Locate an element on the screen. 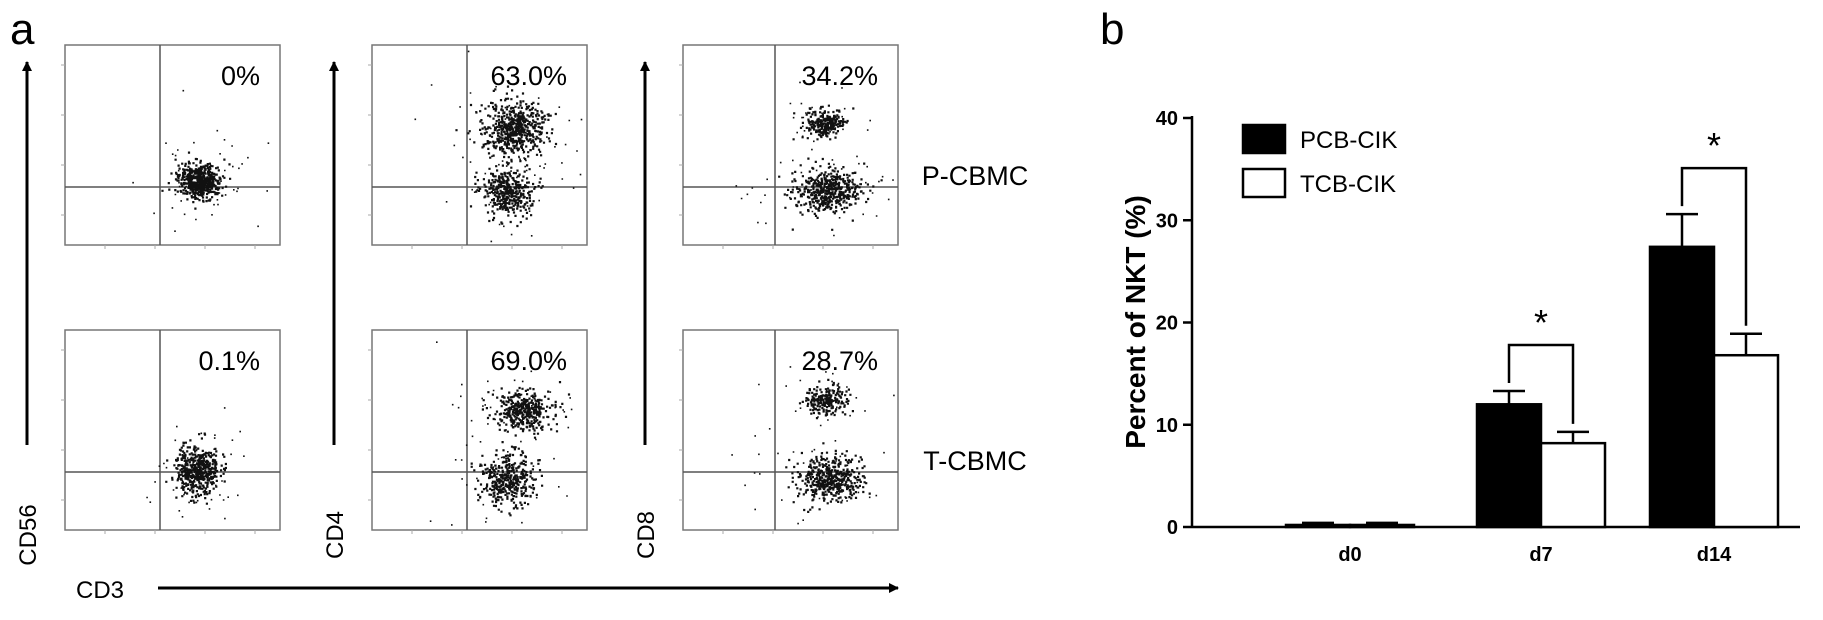 The width and height of the screenshot is (1823, 620). y-tick-label: 0 is located at coordinates (1172, 528).